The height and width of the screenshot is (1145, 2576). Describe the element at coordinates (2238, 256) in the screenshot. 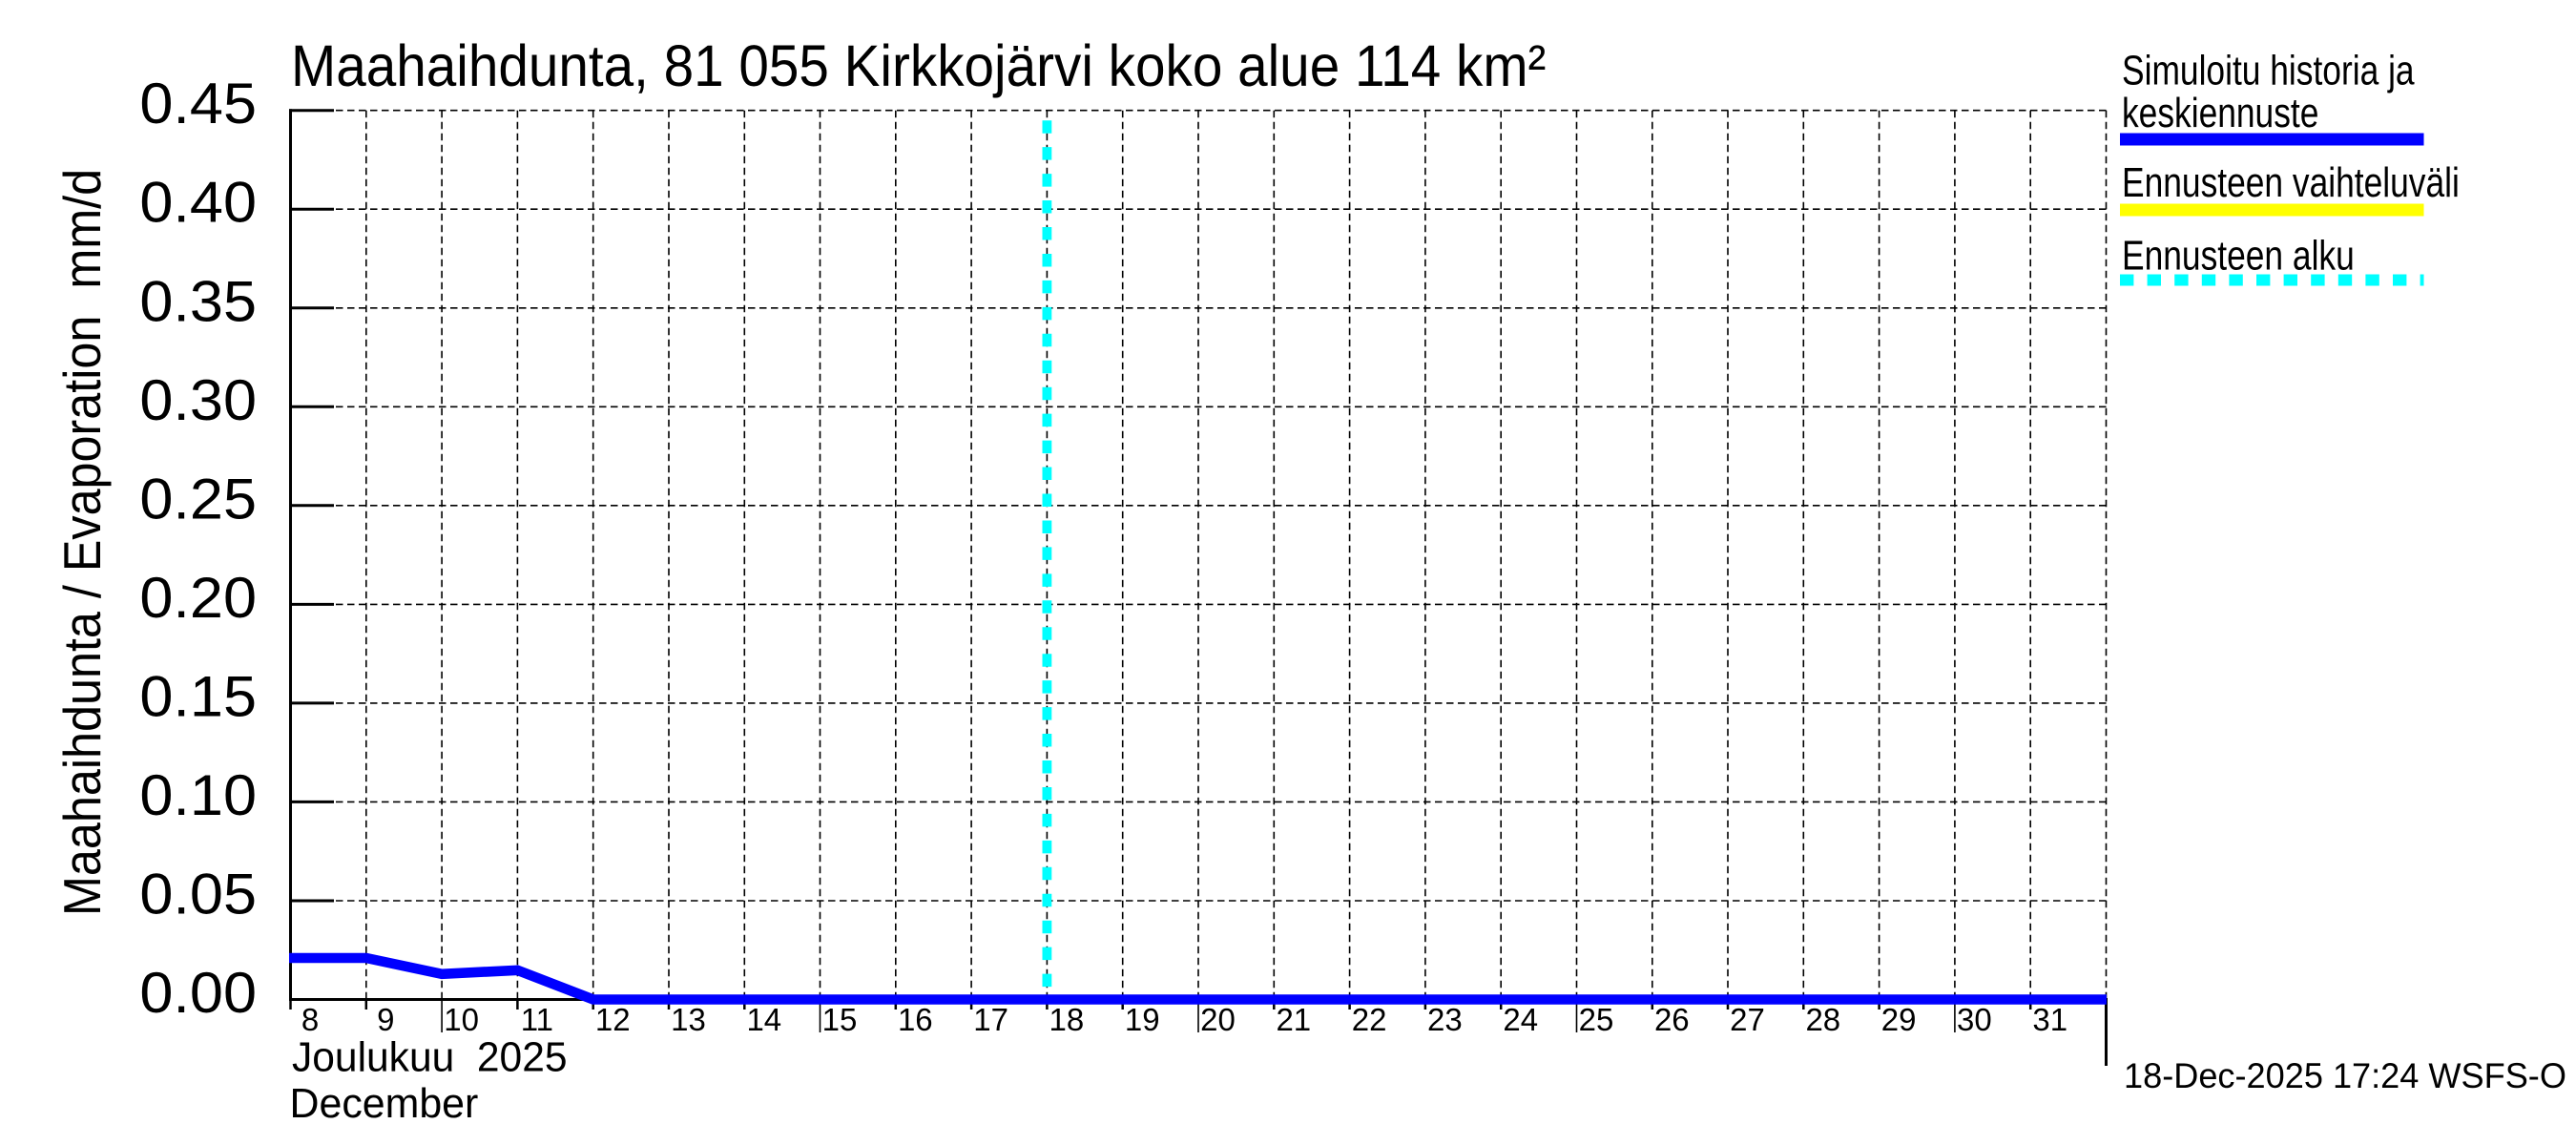

I see `svg-text: Ennusteen alku` at that location.